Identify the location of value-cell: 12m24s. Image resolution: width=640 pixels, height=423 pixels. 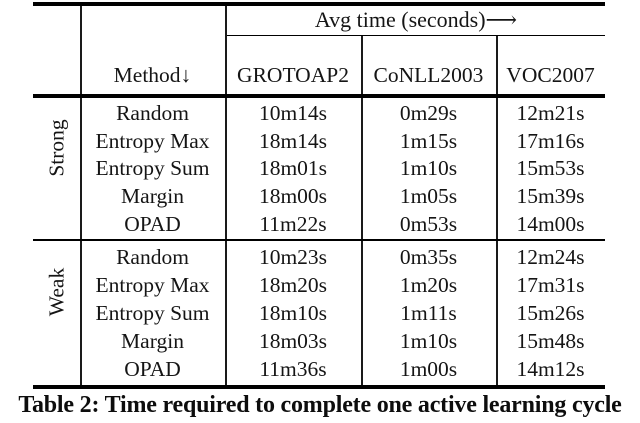
(550, 256).